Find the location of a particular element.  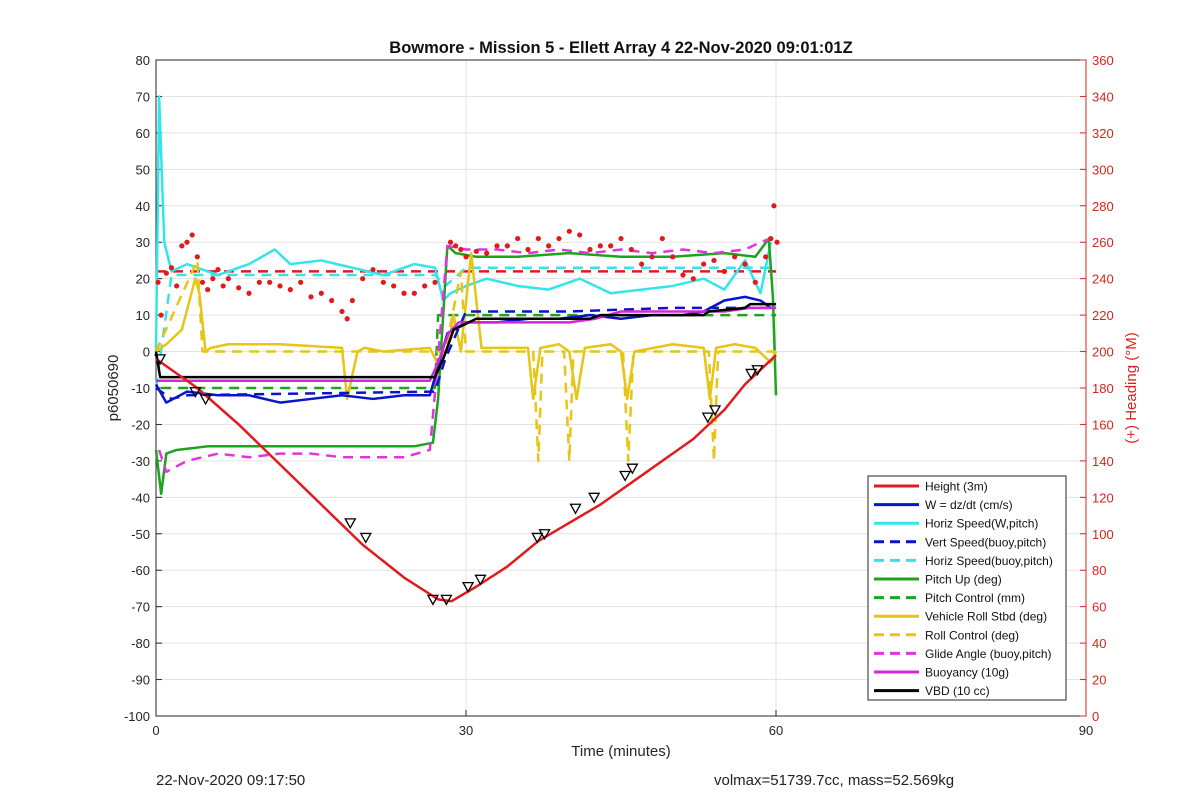

legend-label: Horiz Speed(buoy,pitch) is located at coordinates (989, 561).